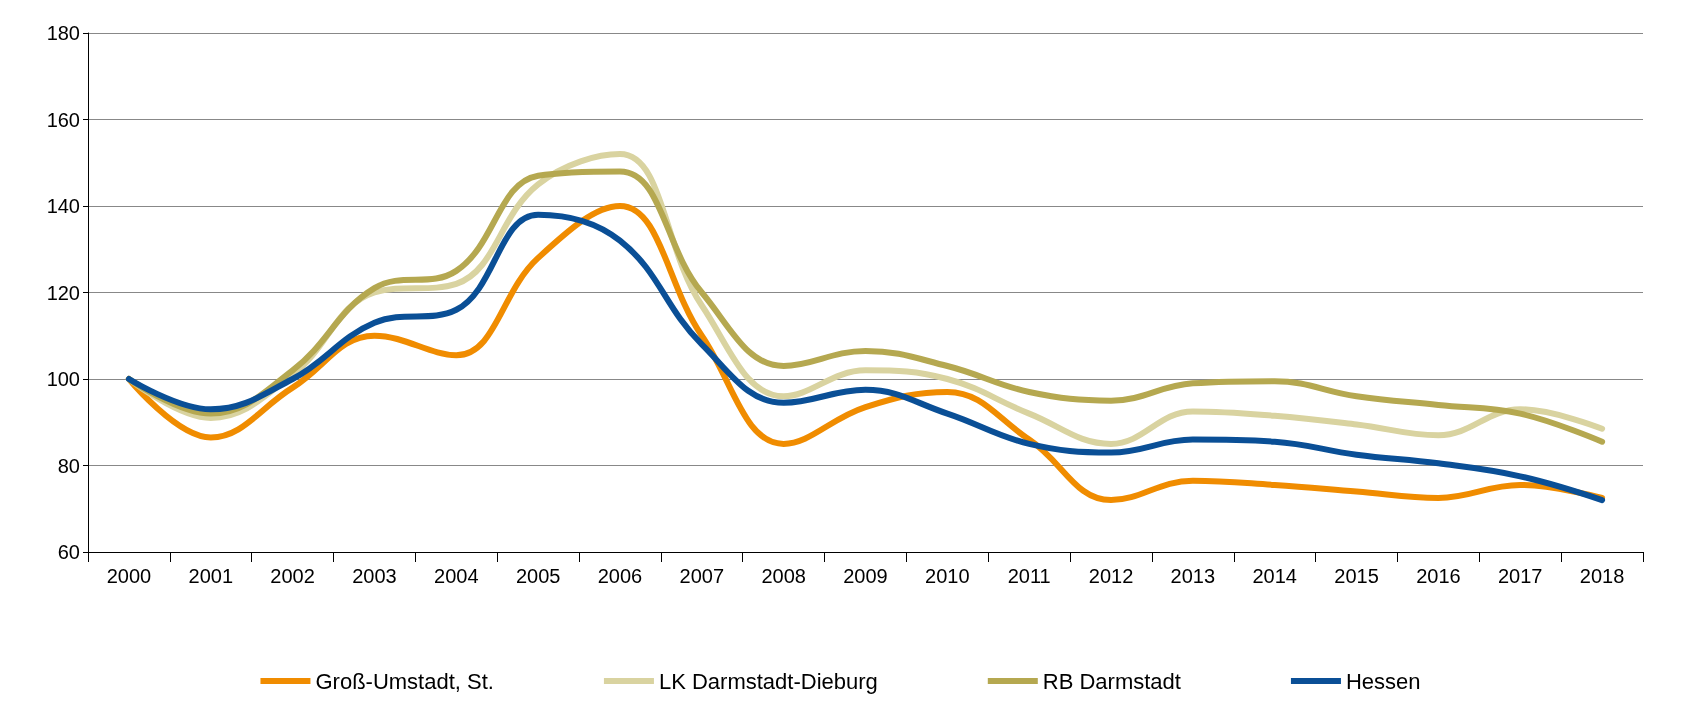 Image resolution: width=1685 pixels, height=714 pixels. What do you see at coordinates (129, 576) in the screenshot?
I see `x-tick-label: 2000` at bounding box center [129, 576].